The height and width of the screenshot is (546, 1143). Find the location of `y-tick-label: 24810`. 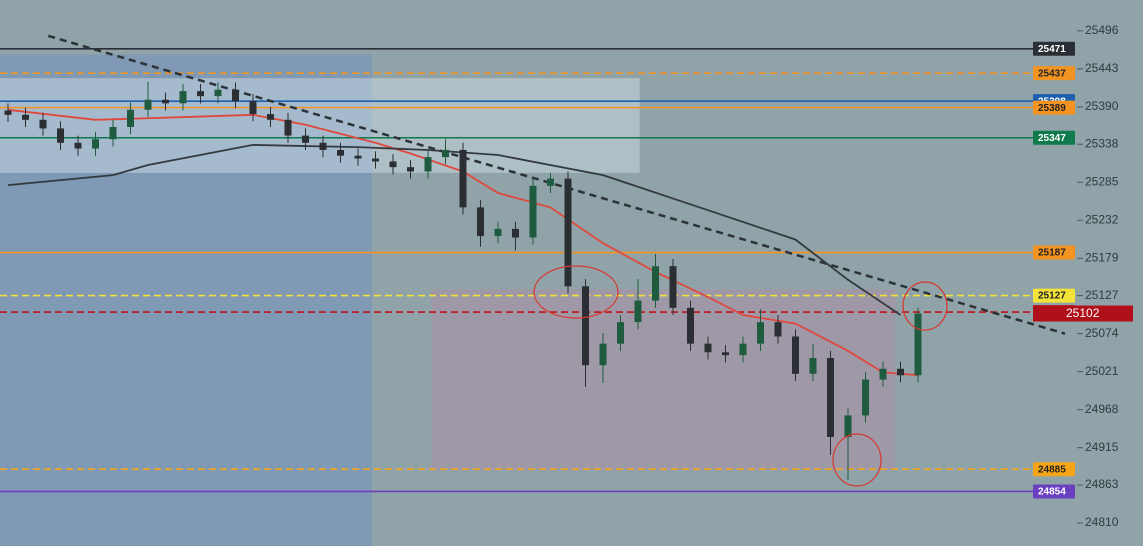

y-tick-label: 24810 is located at coordinates (1102, 522).